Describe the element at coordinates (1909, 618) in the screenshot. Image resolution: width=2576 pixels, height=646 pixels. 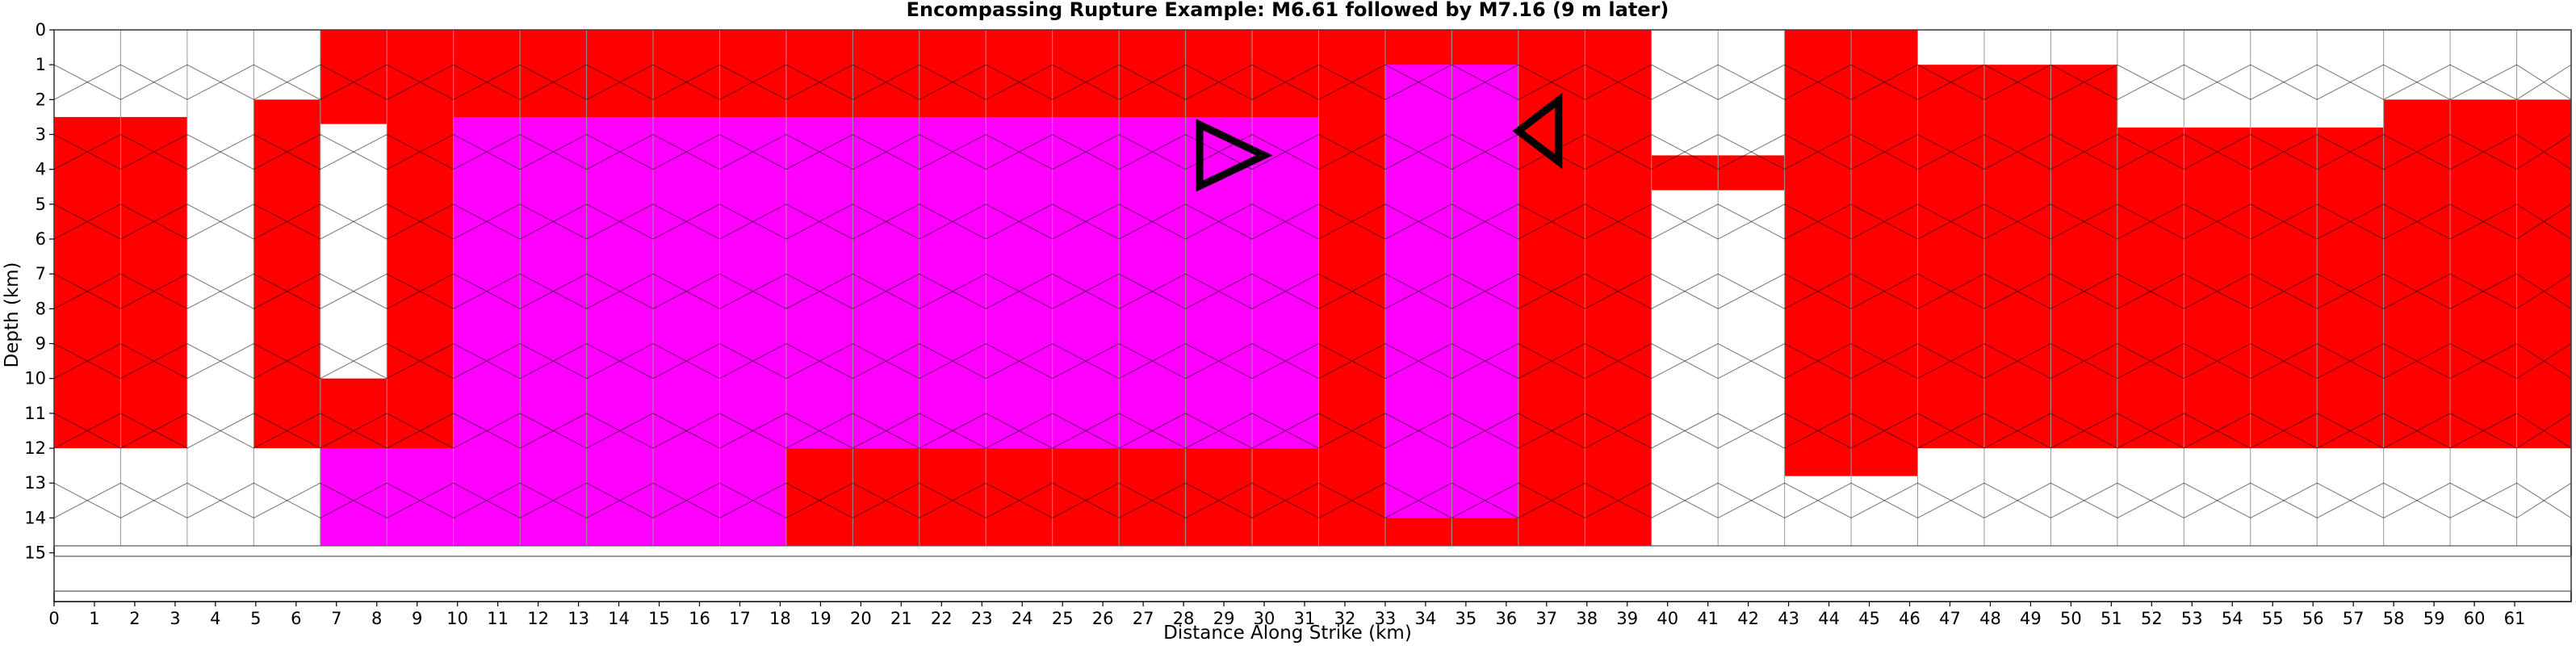
I see `x-tick-label: 46` at that location.